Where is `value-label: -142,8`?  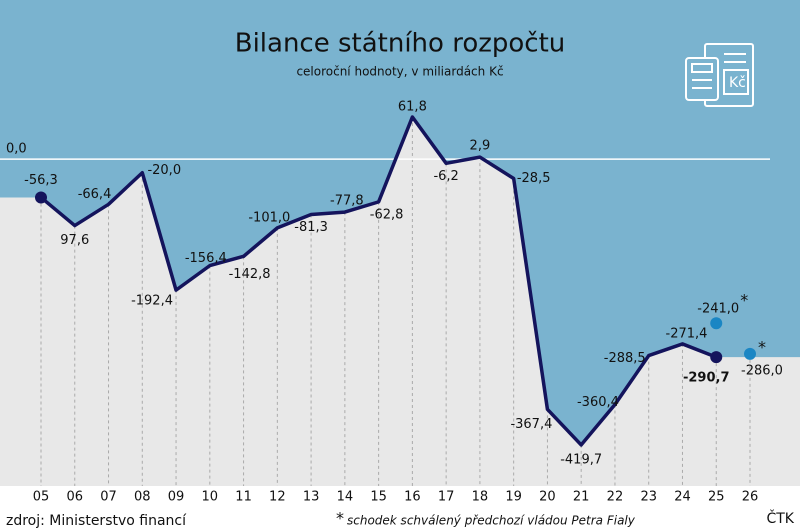
value-label: -142,8 is located at coordinates (250, 274).